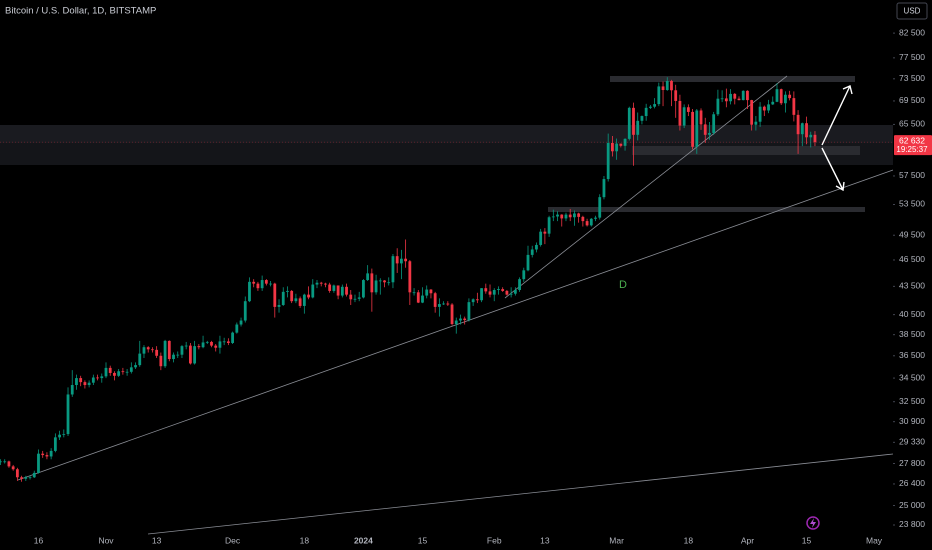 The image size is (932, 550). What do you see at coordinates (423, 540) in the screenshot?
I see `x-tick-label: 15` at bounding box center [423, 540].